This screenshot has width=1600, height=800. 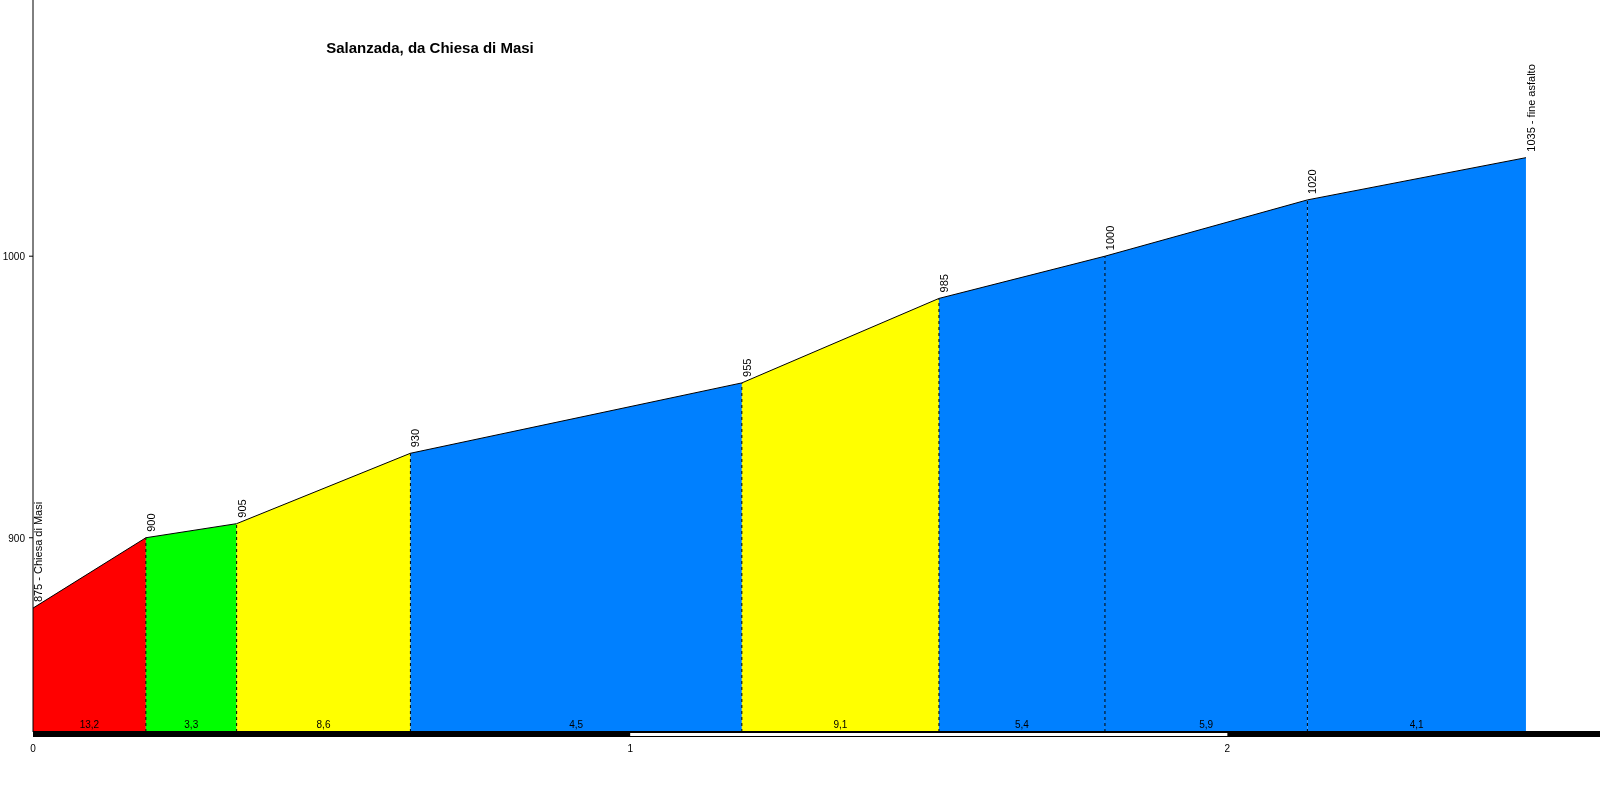 I want to click on annotation: 905, so click(x=241, y=508).